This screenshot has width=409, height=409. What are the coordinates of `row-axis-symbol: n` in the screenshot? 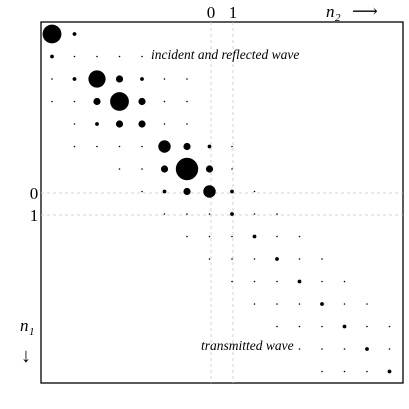 It's located at (24, 325).